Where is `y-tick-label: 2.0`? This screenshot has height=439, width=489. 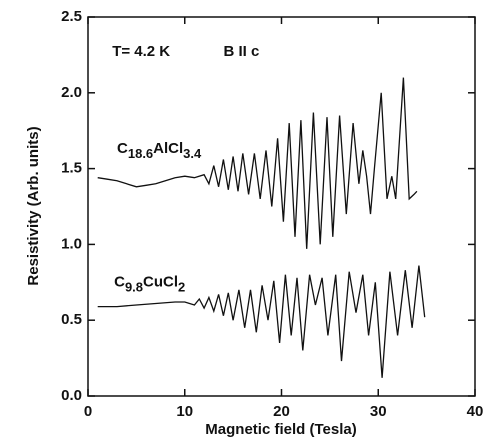 y-tick-label: 2.0 is located at coordinates (71, 92).